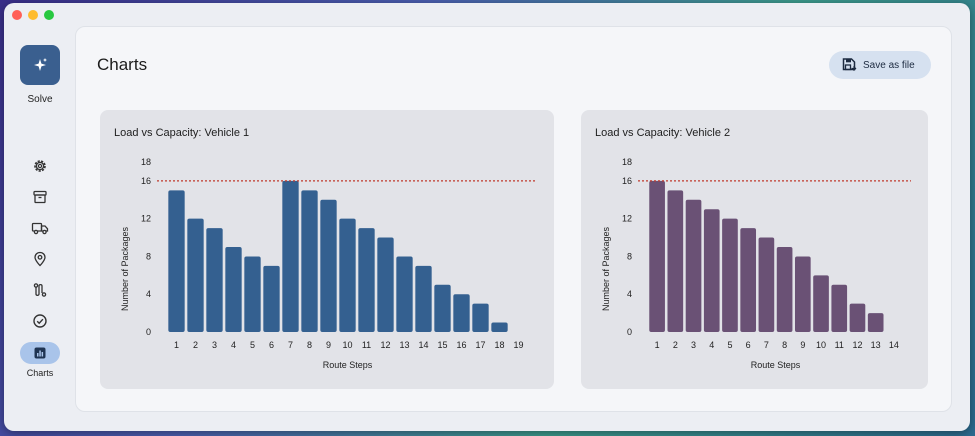  Describe the element at coordinates (233, 345) in the screenshot. I see `x-tick-label: 4` at that location.